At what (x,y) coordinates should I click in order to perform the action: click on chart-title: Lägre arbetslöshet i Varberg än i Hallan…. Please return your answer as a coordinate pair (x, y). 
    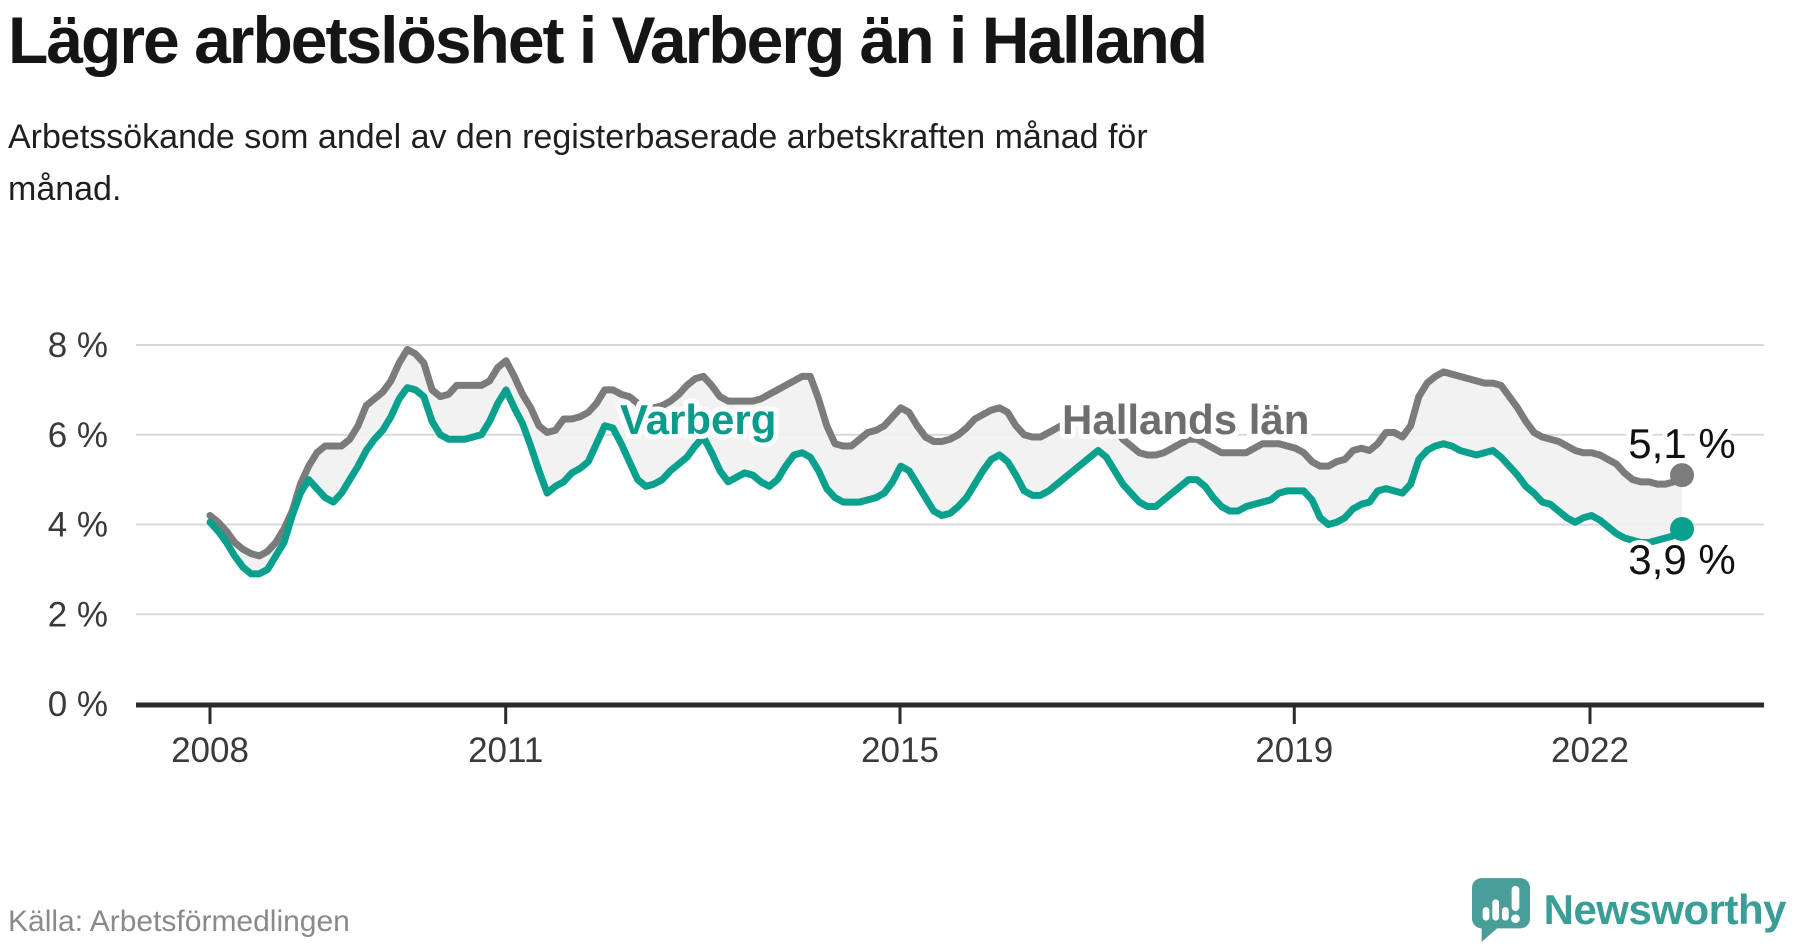
    Looking at the image, I should click on (608, 40).